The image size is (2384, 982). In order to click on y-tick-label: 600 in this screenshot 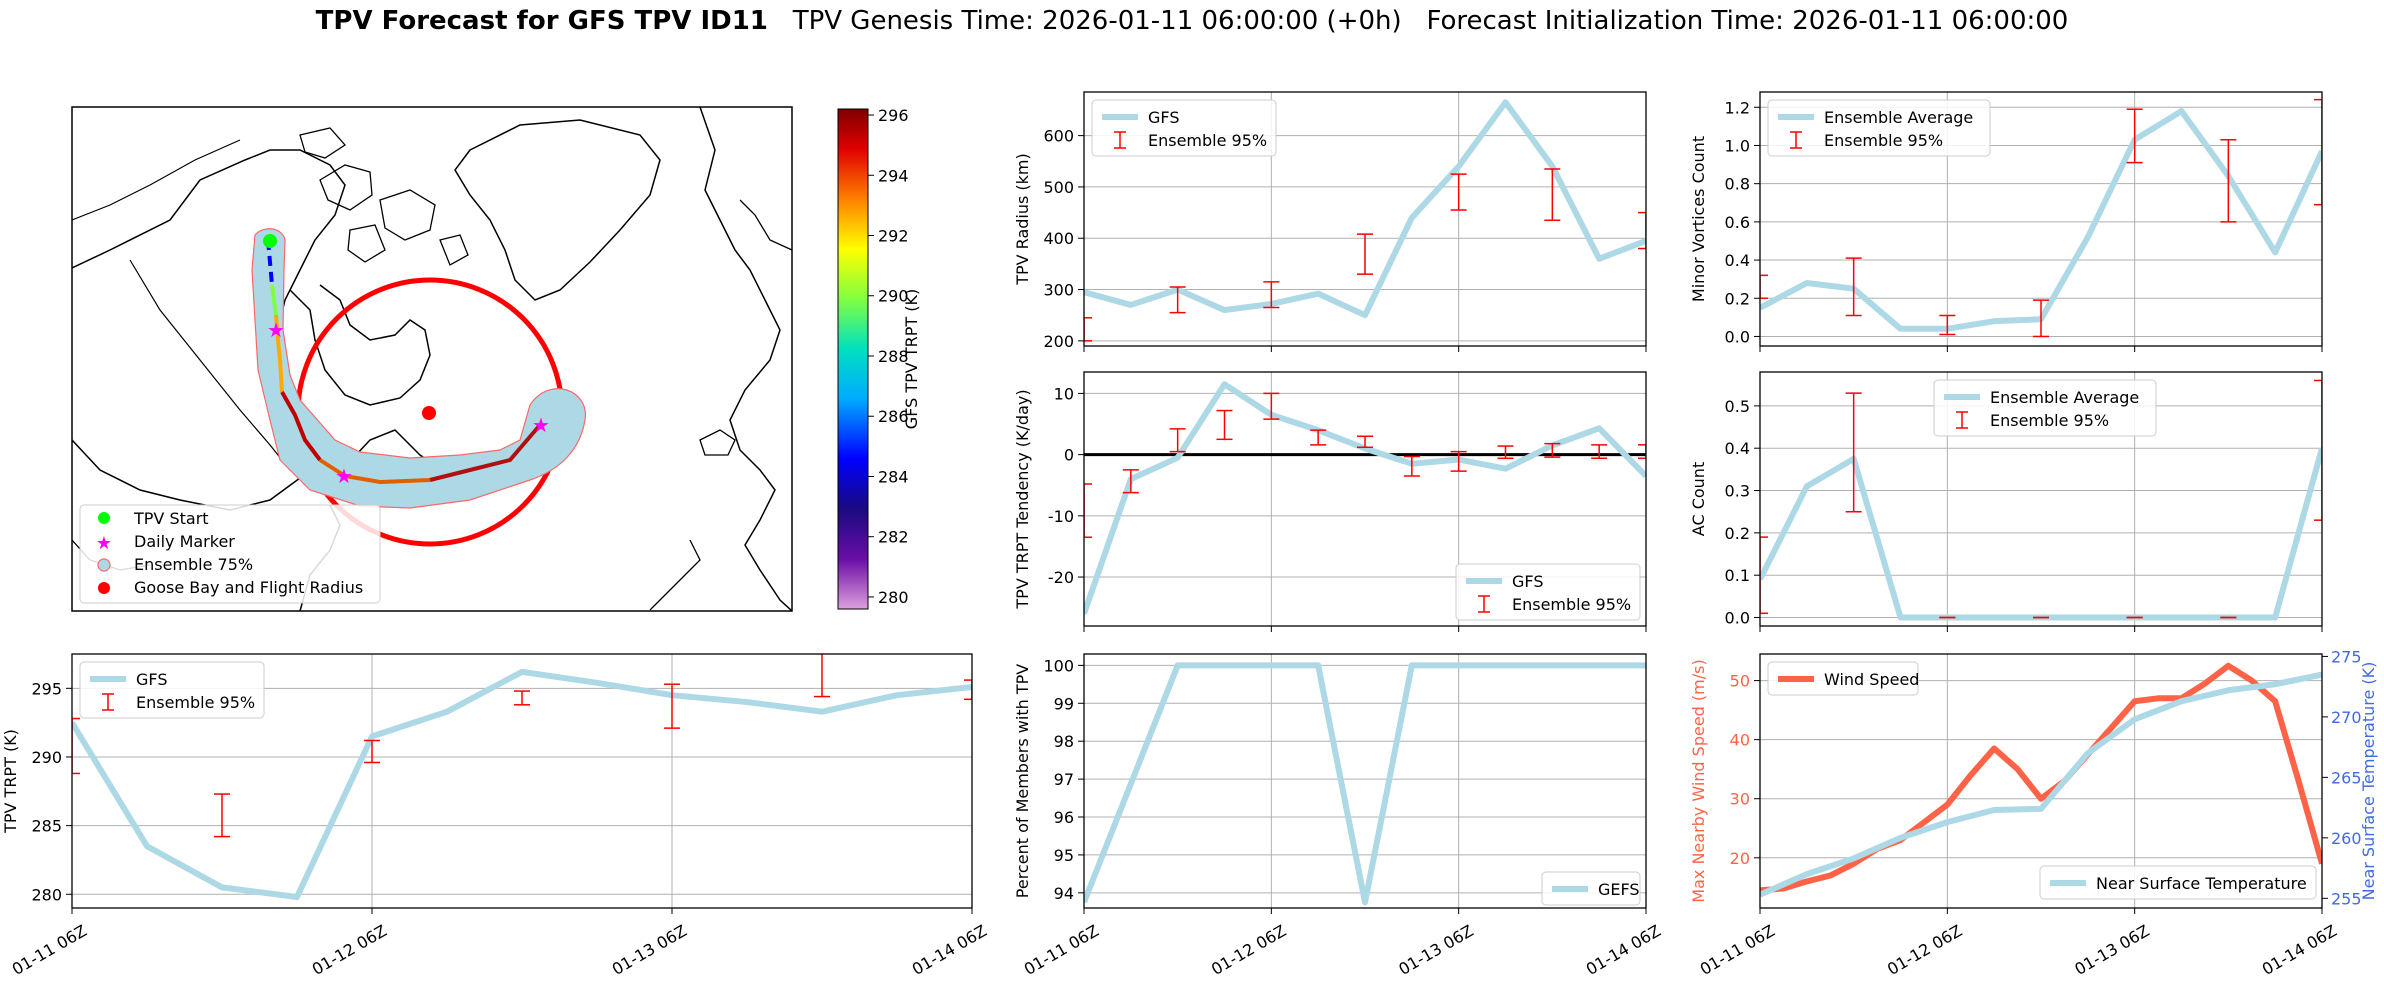, I will do `click(1058, 136)`.